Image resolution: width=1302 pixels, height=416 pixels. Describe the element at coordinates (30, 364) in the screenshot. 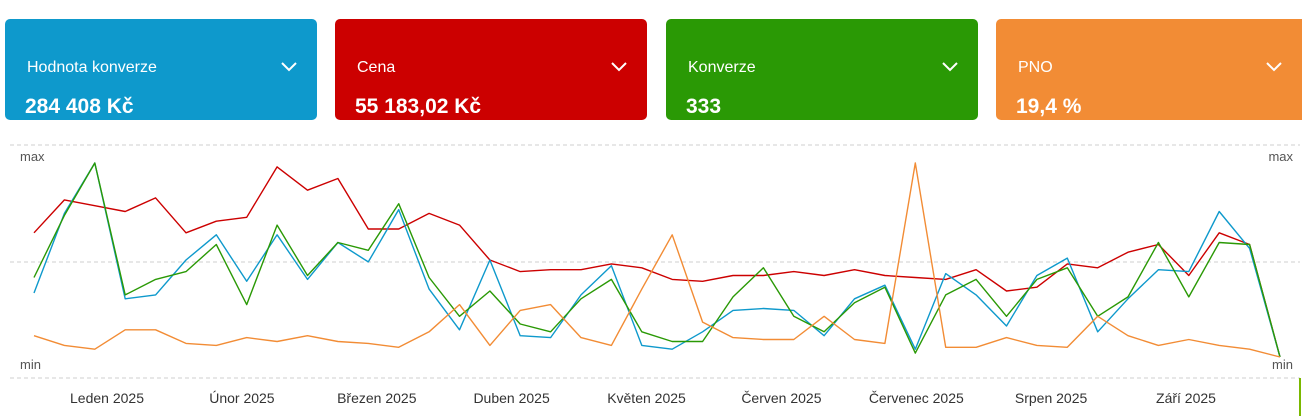

I see `y-min-label-left: min` at that location.